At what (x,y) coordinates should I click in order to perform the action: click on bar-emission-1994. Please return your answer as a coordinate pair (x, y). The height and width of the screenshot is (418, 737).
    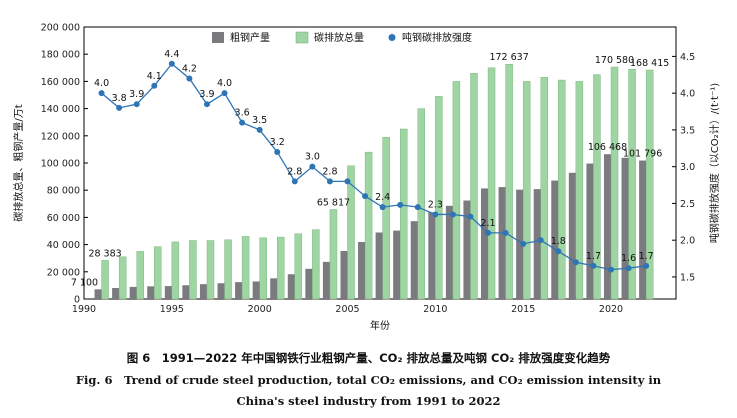
    Looking at the image, I should click on (158, 273).